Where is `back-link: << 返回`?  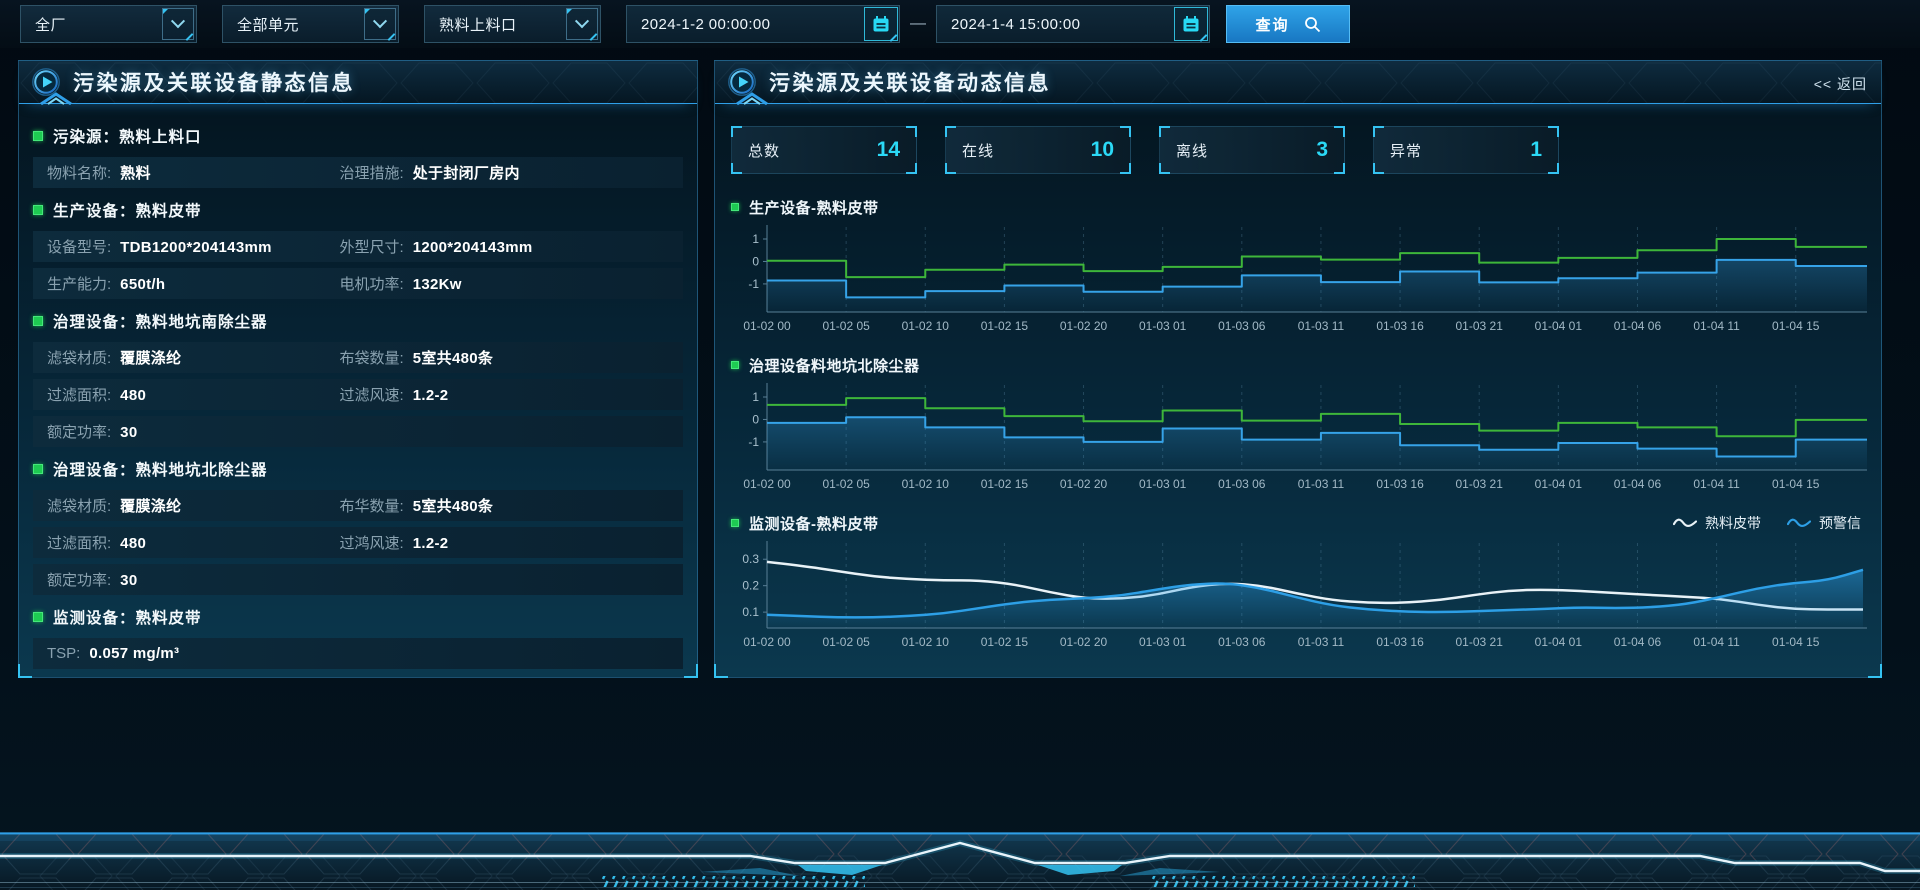 back-link: << 返回 is located at coordinates (1840, 84).